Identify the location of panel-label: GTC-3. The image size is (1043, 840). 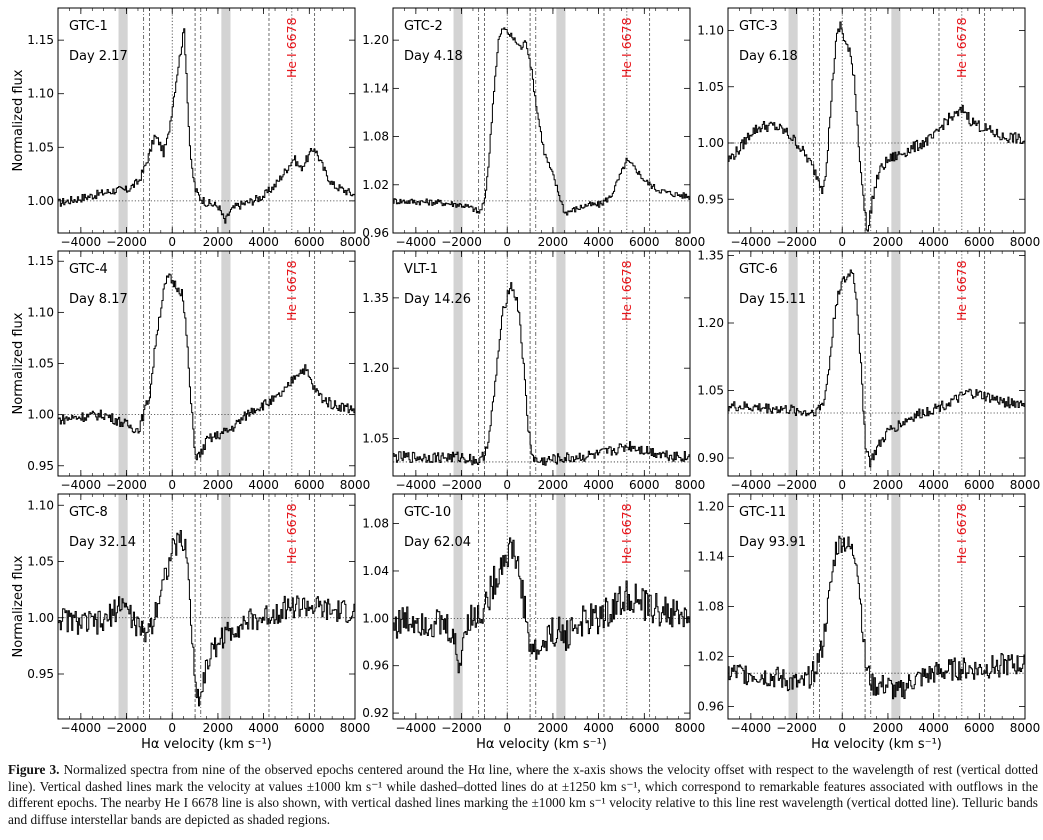
(758, 26).